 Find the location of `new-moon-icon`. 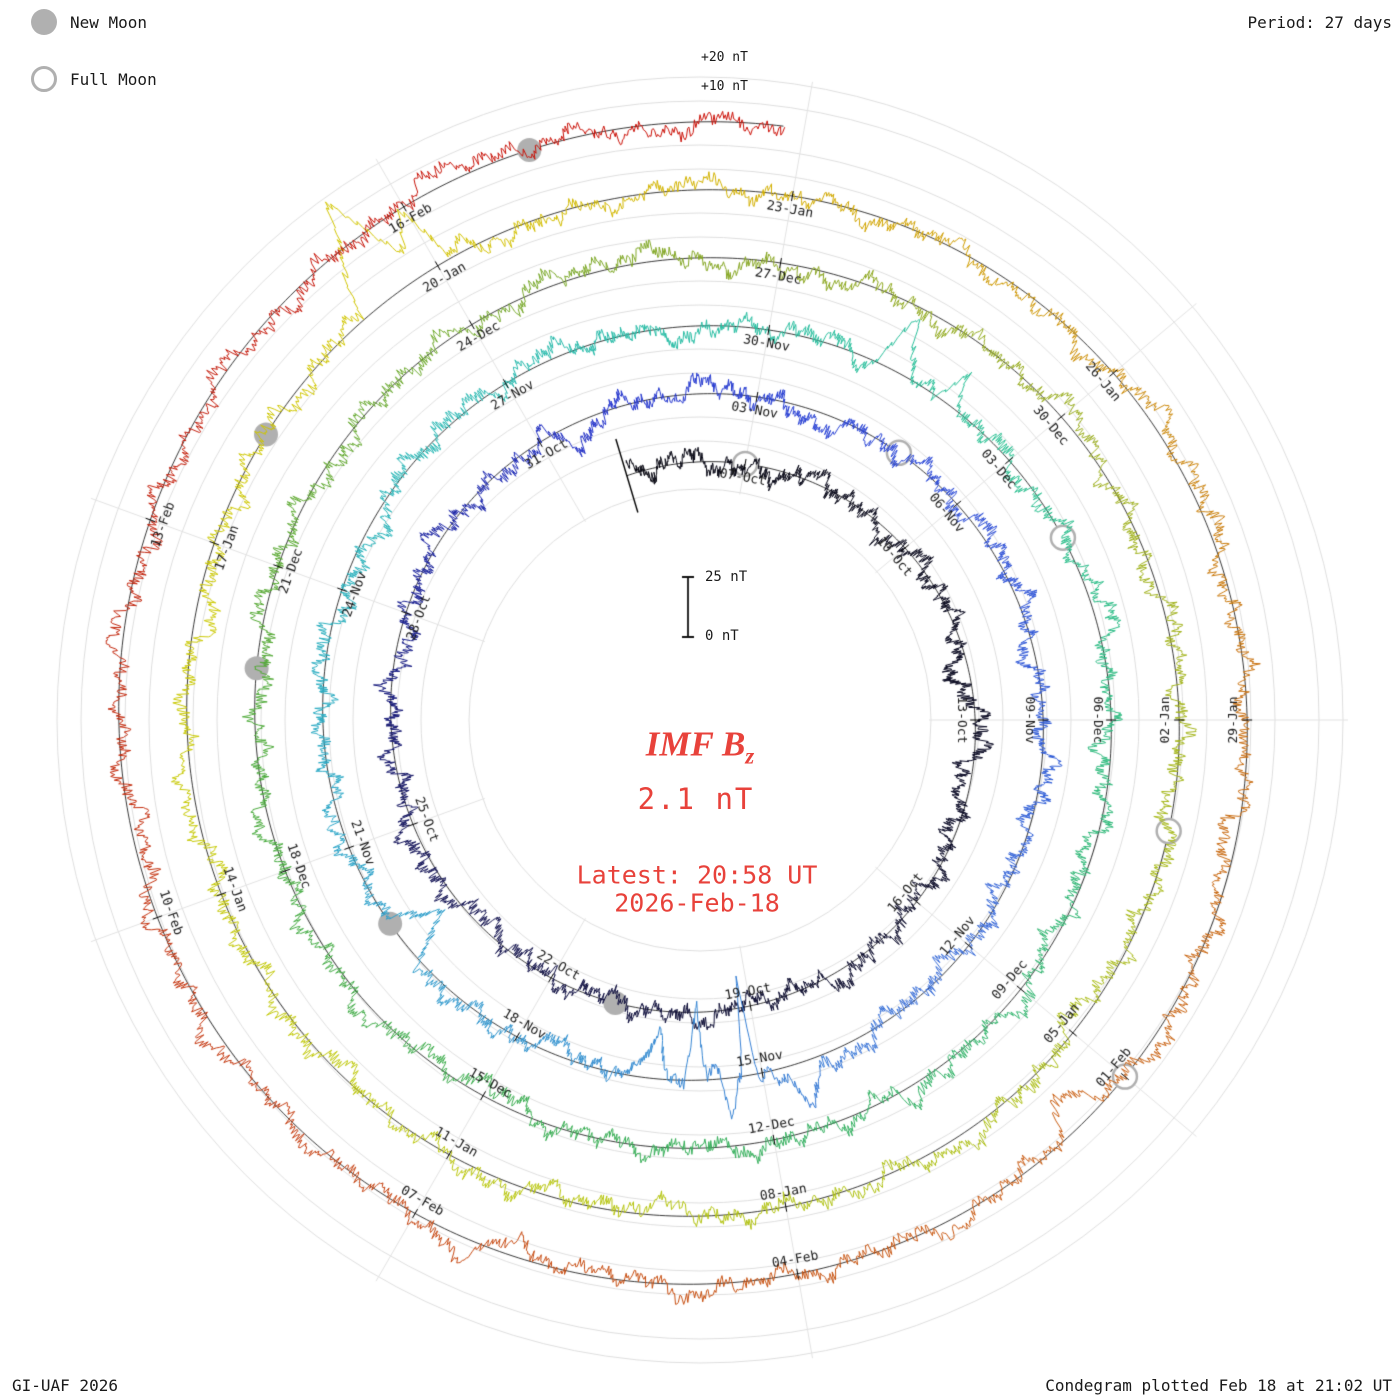

new-moon-icon is located at coordinates (44, 22).